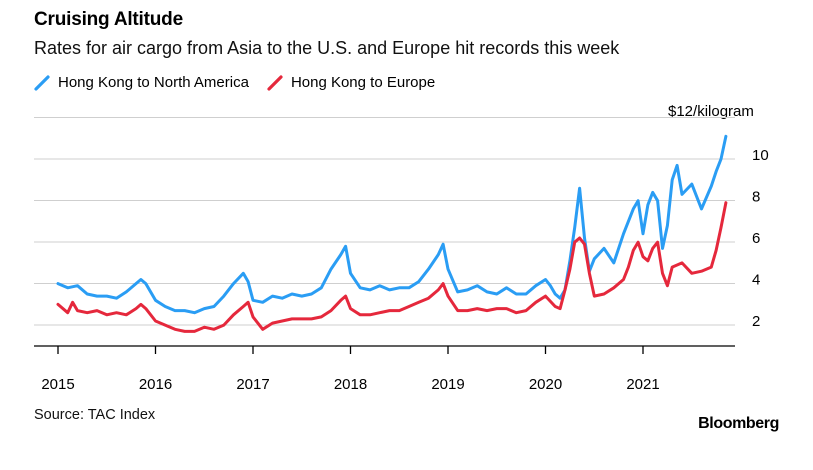 This screenshot has width=813, height=470. I want to click on y-tick-label: 8, so click(756, 197).